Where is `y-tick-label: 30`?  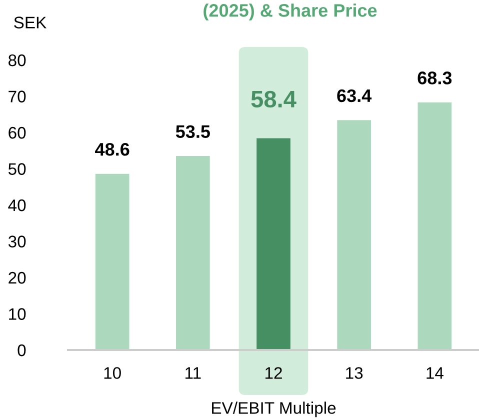 y-tick-label: 30 is located at coordinates (17, 242).